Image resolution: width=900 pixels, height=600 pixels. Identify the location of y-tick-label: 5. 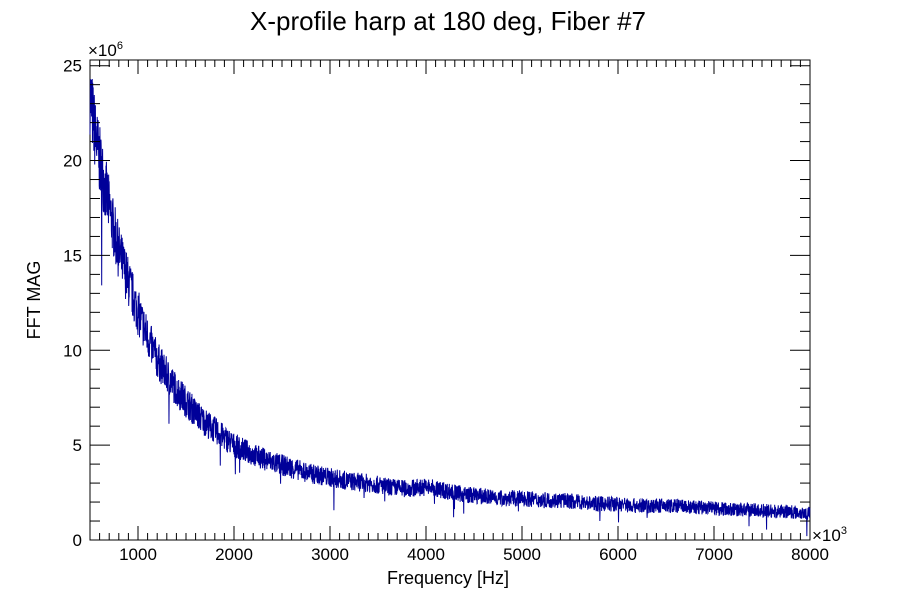
(77, 445).